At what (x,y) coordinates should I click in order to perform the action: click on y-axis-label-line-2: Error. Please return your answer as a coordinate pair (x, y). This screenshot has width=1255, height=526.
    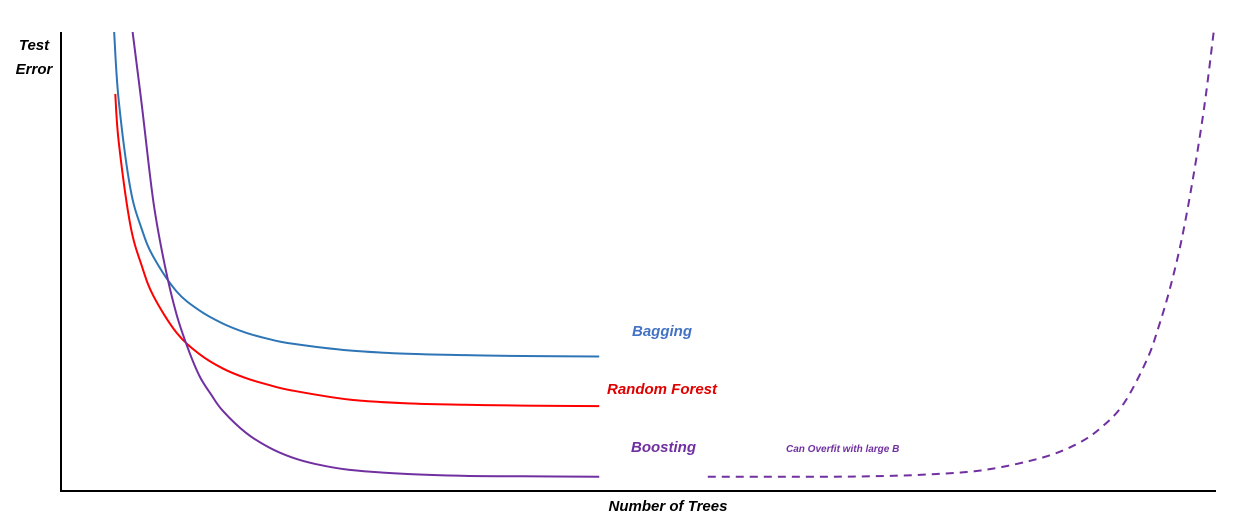
    Looking at the image, I should click on (35, 69).